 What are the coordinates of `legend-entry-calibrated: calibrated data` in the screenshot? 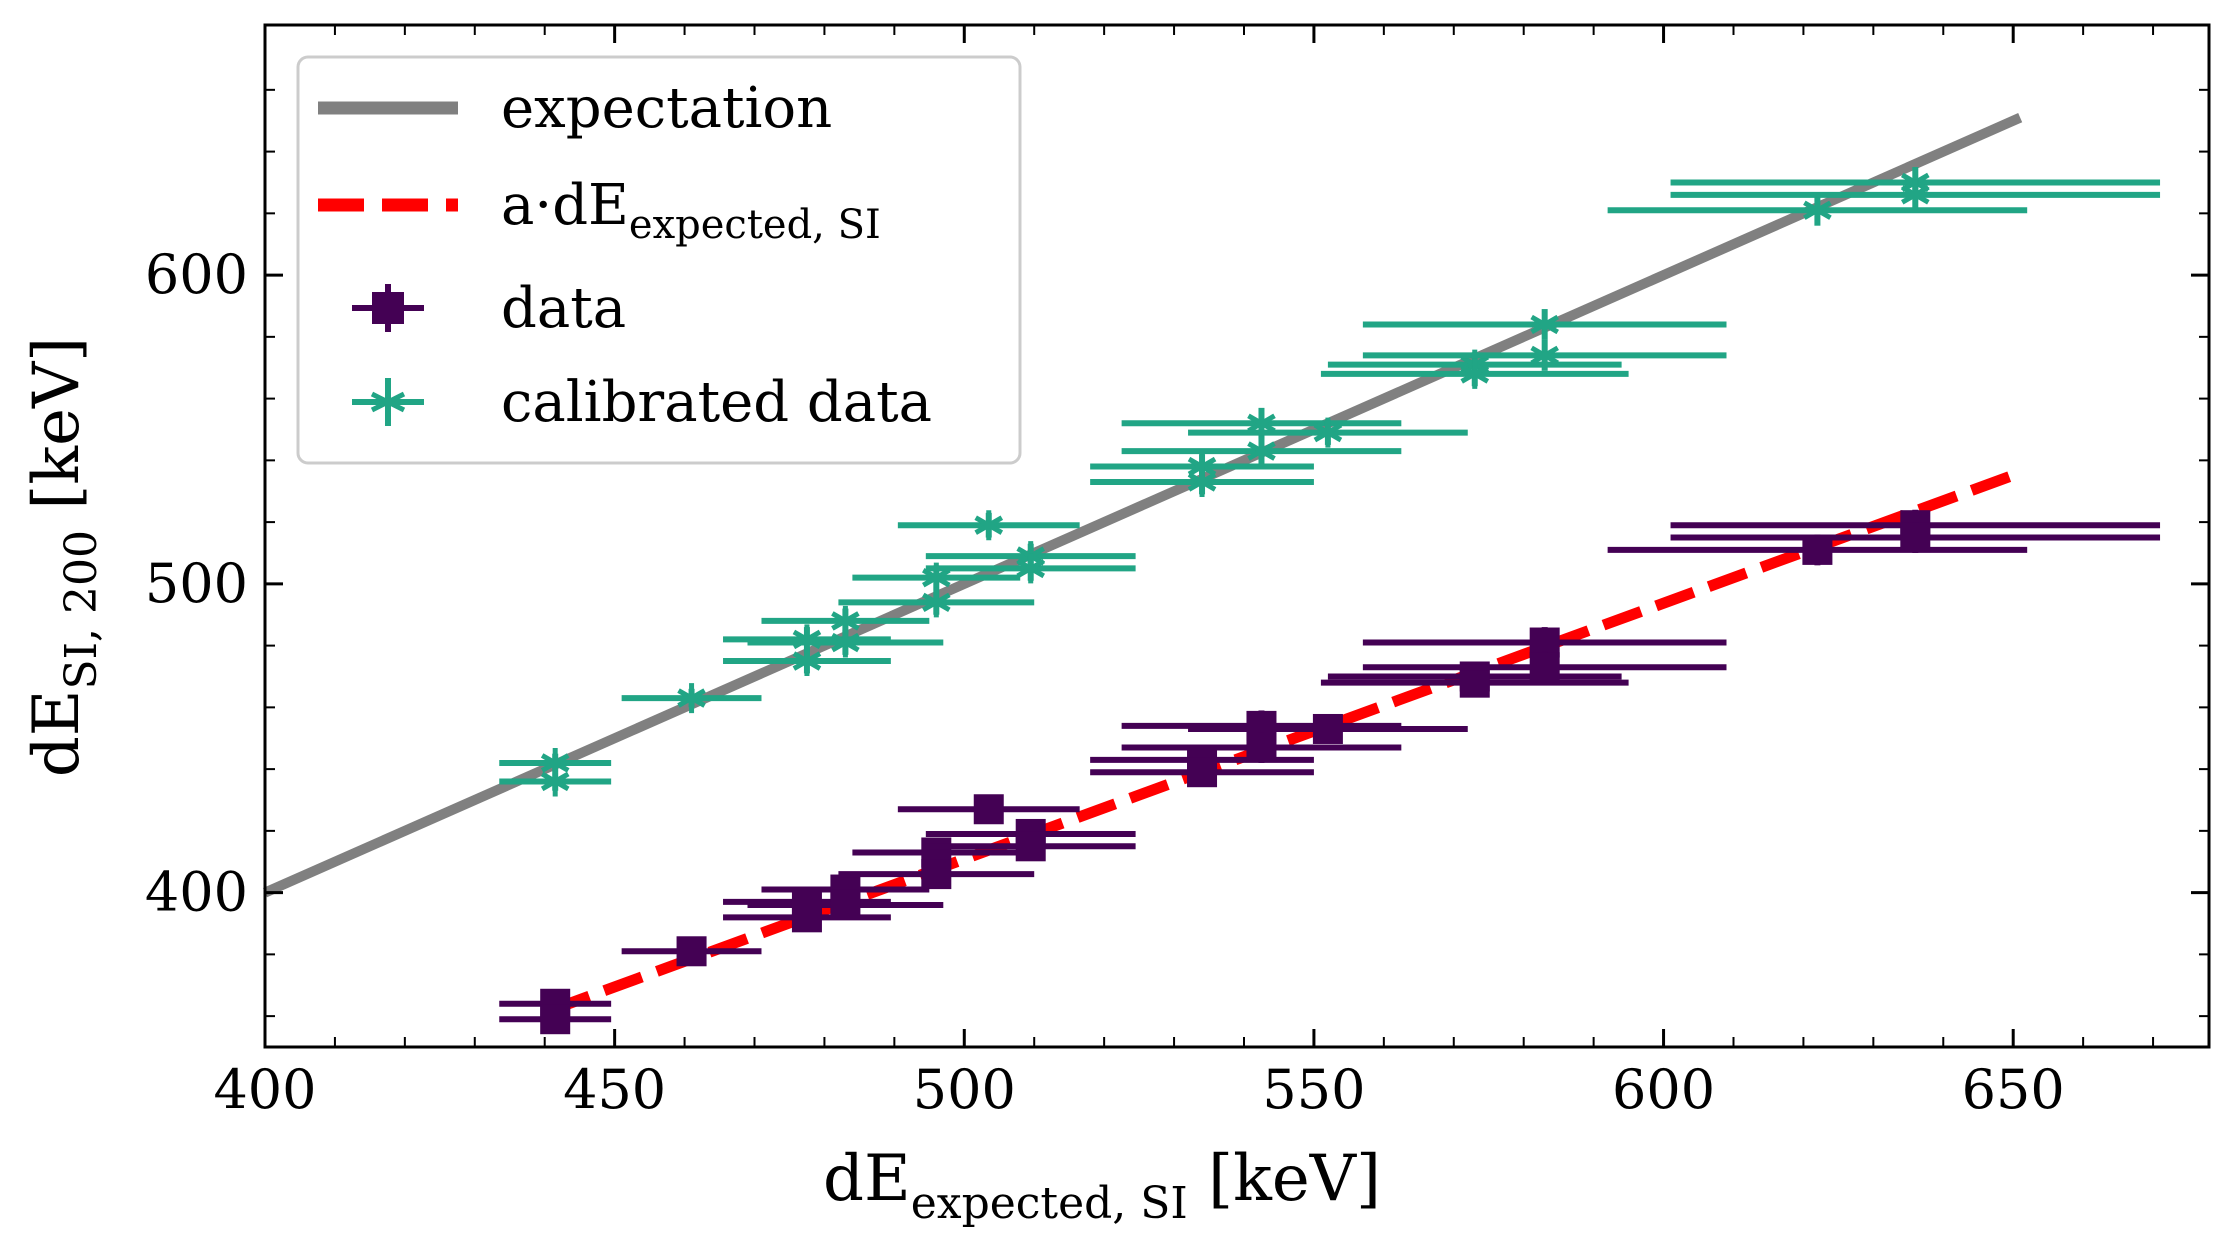 It's located at (642, 402).